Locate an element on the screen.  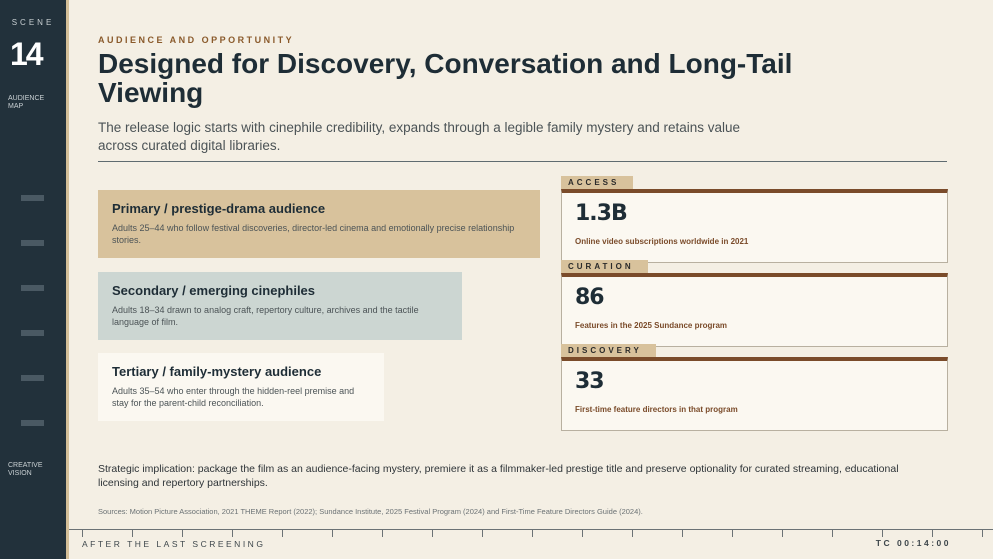
kicker: AUDIENCE AND OPPORTUNITY is located at coordinates (196, 40).